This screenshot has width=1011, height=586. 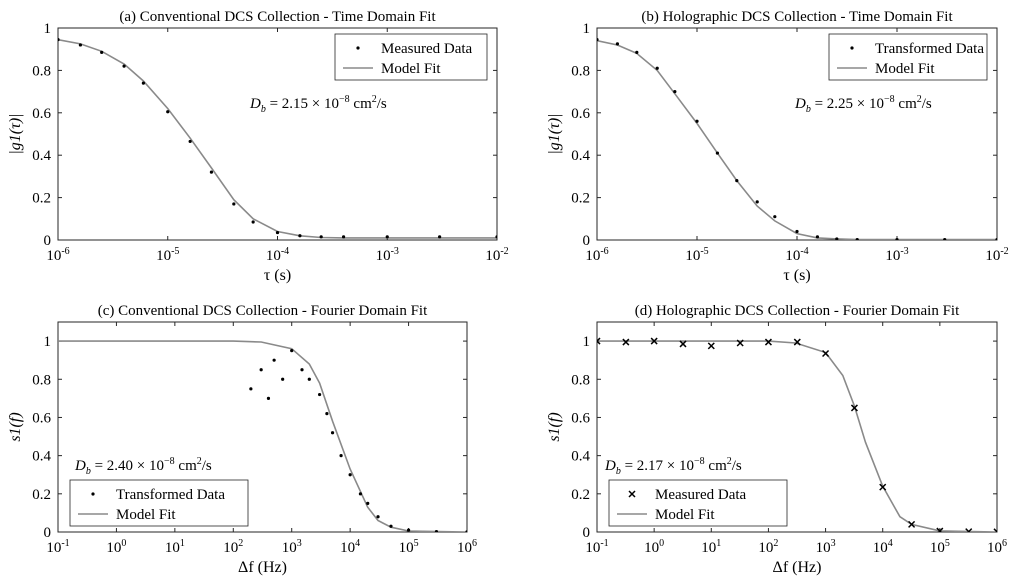 I want to click on x-tick-label: 10⁻⁶, so click(x=596, y=255).